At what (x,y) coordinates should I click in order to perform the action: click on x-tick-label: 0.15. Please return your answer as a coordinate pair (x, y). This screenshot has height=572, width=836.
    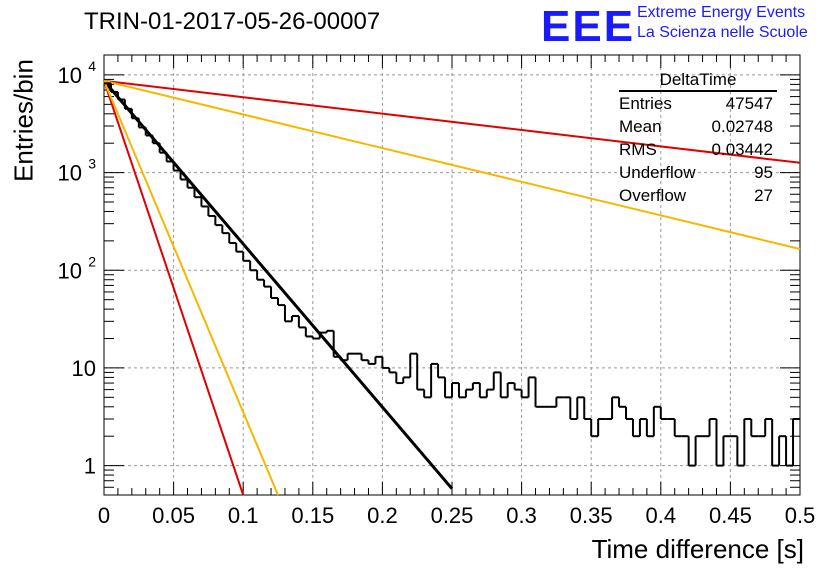
    Looking at the image, I should click on (312, 515).